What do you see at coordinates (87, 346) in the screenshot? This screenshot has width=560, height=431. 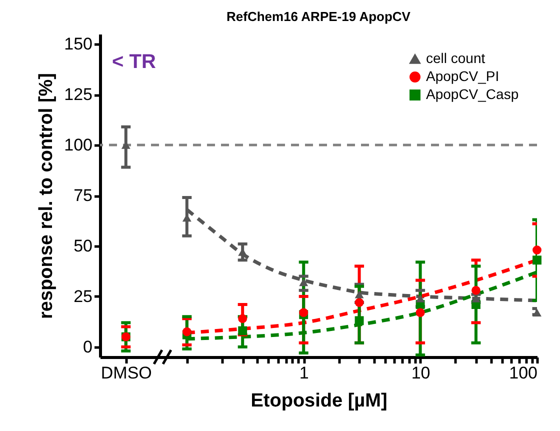 I see `y-tick-label: 0` at bounding box center [87, 346].